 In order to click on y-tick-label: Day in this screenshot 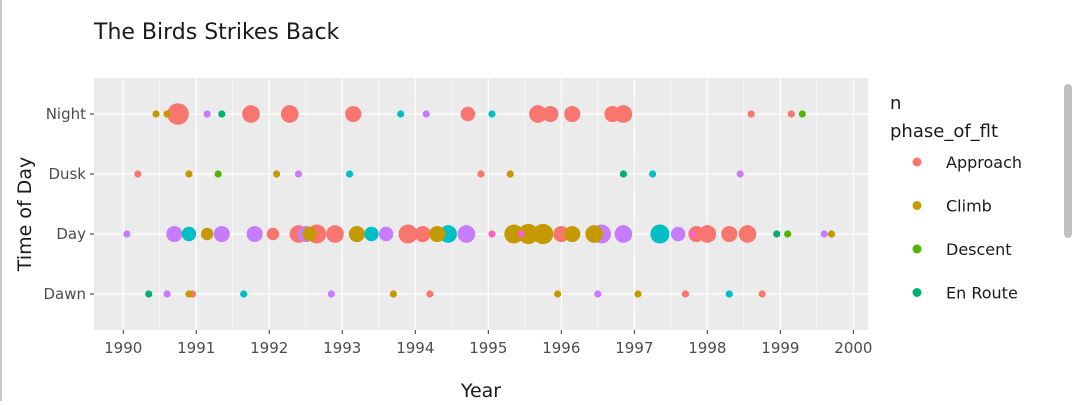, I will do `click(71, 234)`.